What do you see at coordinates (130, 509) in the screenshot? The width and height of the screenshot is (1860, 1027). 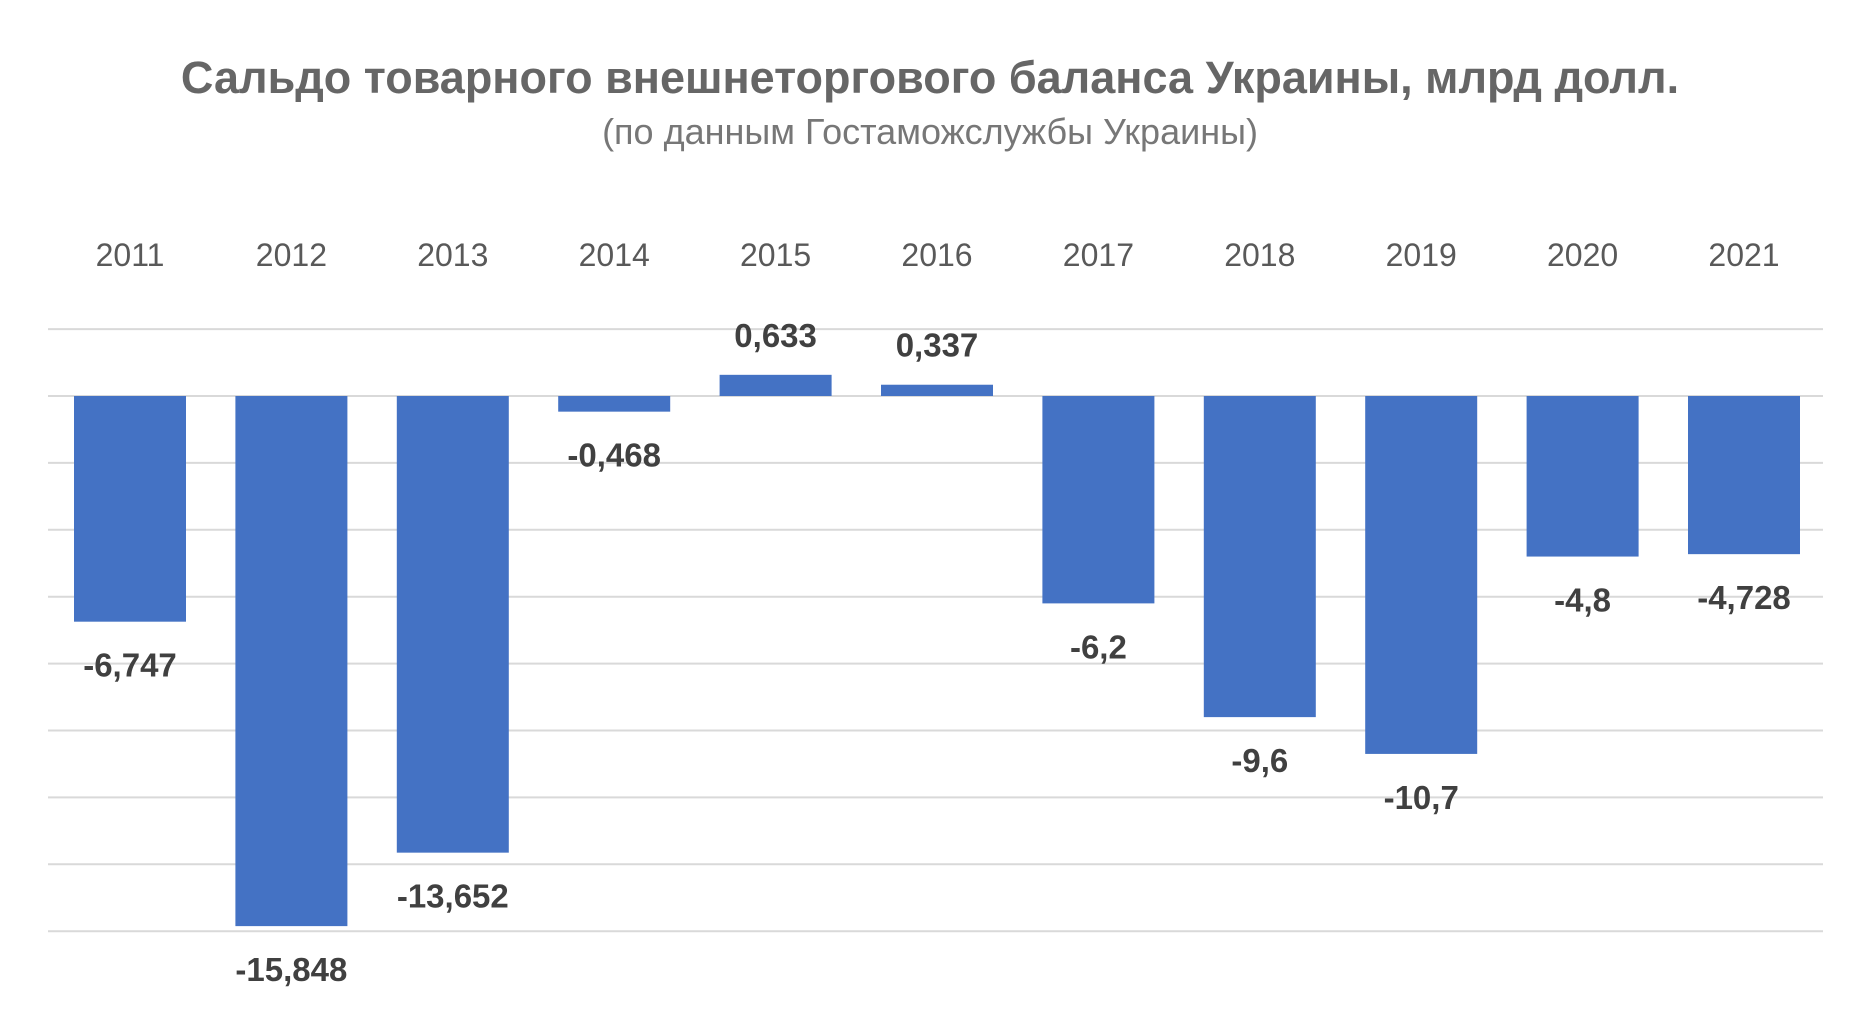 I see `bar-2011` at bounding box center [130, 509].